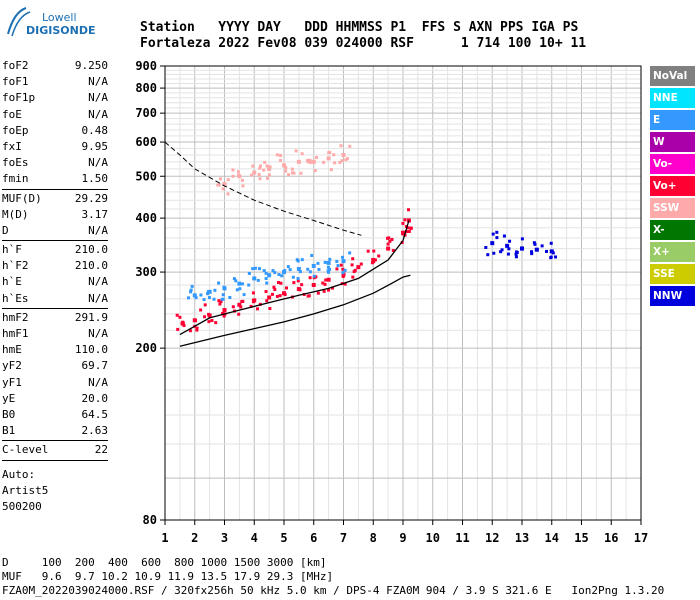  Describe the element at coordinates (15, 317) in the screenshot. I see `param-name: hmF2` at that location.